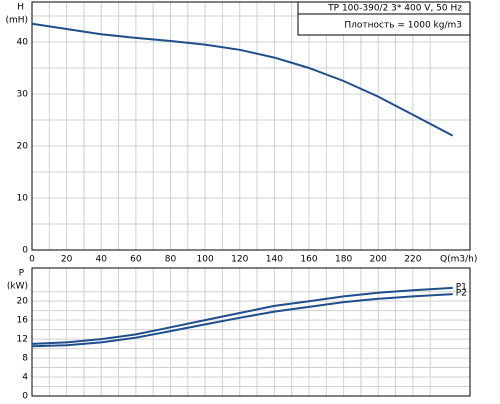 This screenshot has height=404, width=500. I want to click on y-axis-unit: (mH), so click(16, 21).